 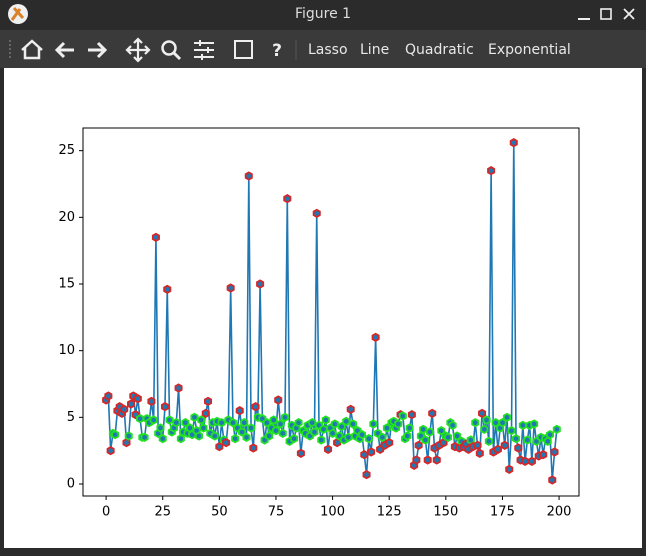 What do you see at coordinates (502, 512) in the screenshot?
I see `x-tick-label: 175` at bounding box center [502, 512].